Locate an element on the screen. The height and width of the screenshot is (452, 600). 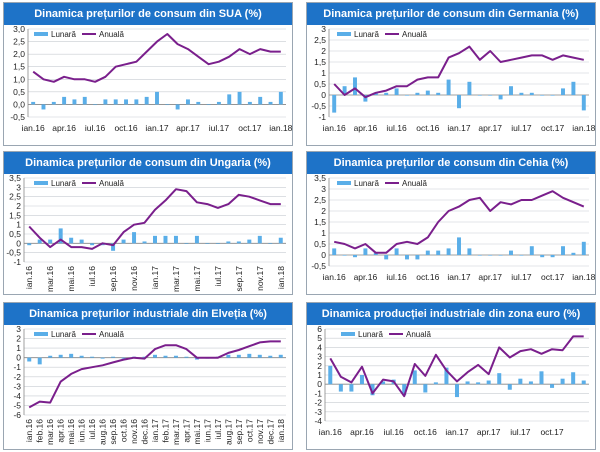
y-tick-label: 0,5 is located at coordinates (320, 244).